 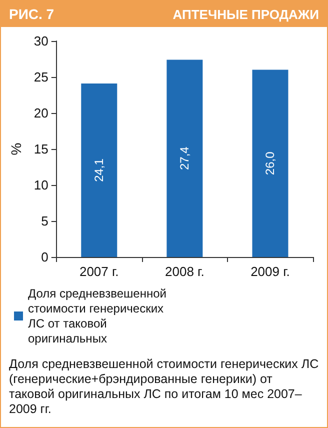 I want to click on data-label: 26,0, so click(x=270, y=163).